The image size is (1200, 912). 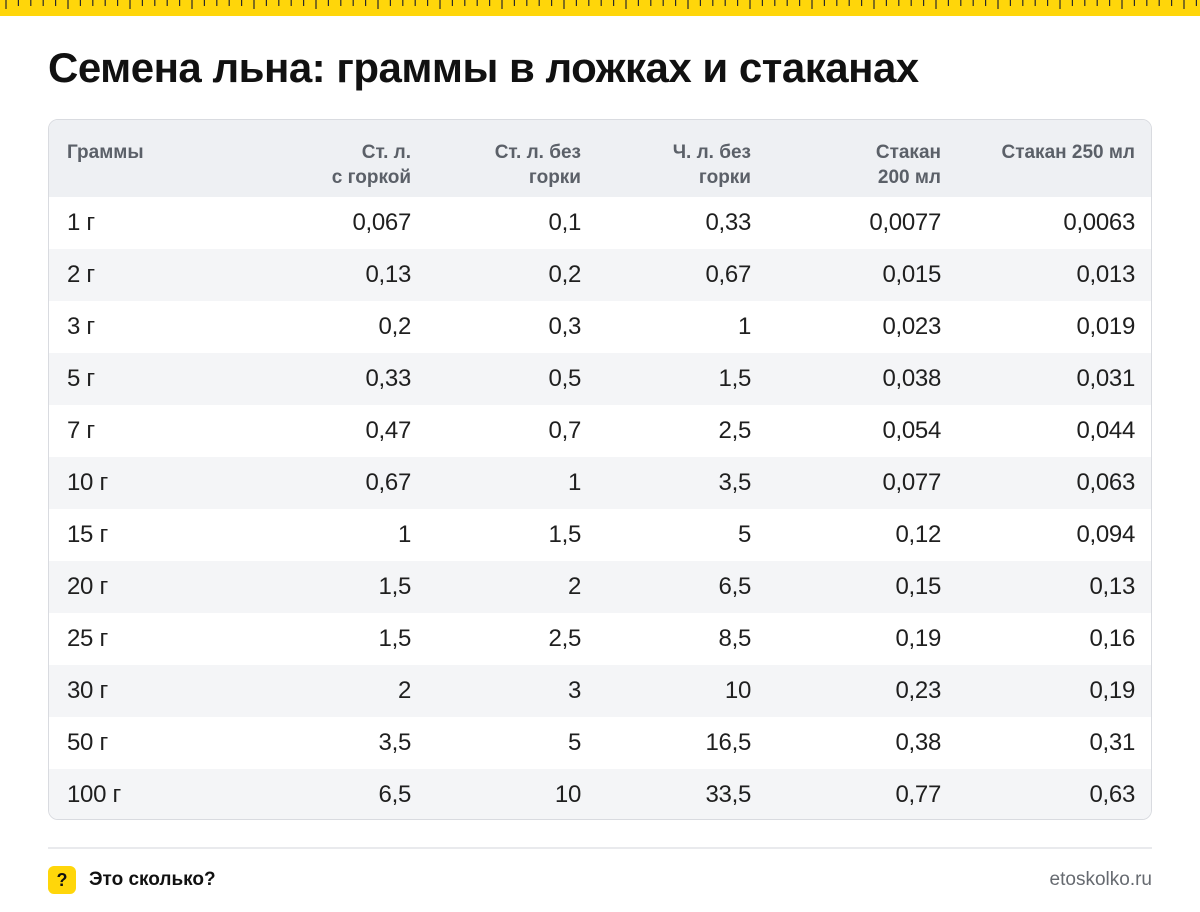 I want to click on table-row: 3 г 0,2 0,3 1 0,023 0,019, so click(x=600, y=327).